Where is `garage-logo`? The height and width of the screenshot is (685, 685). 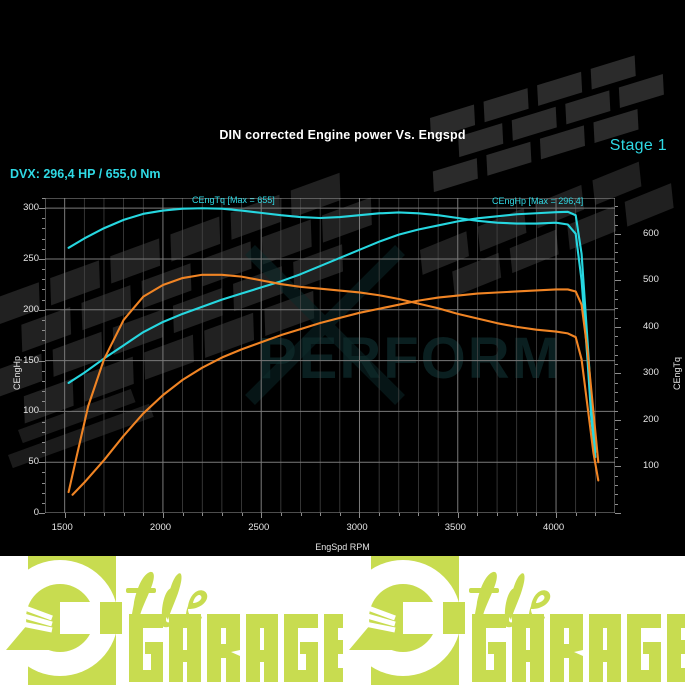
garage-logo is located at coordinates (171, 620).